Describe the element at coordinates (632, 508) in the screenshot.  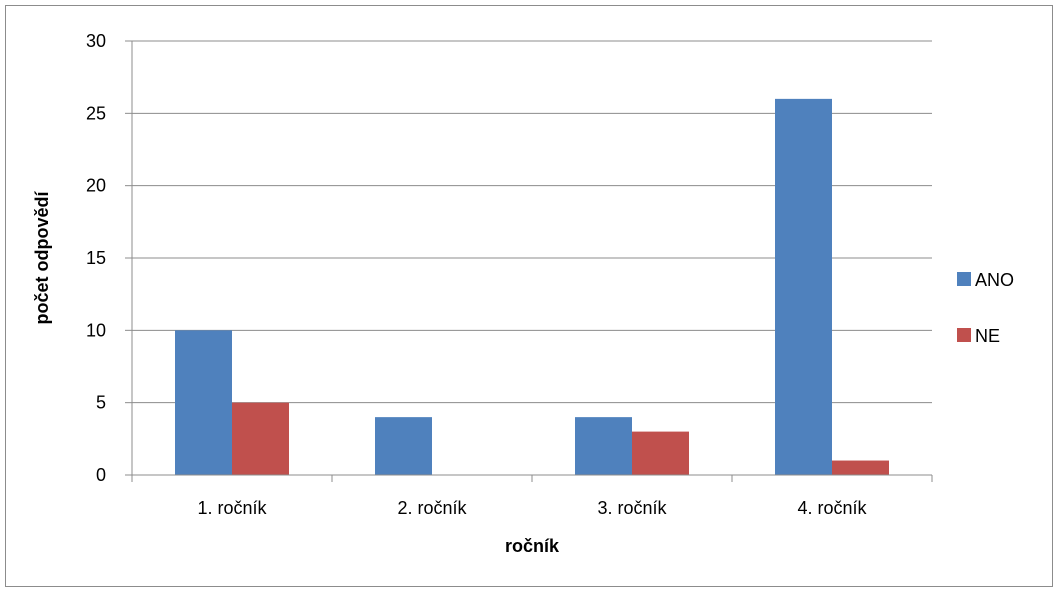
I see `x-tick-label: 3. ročník` at that location.